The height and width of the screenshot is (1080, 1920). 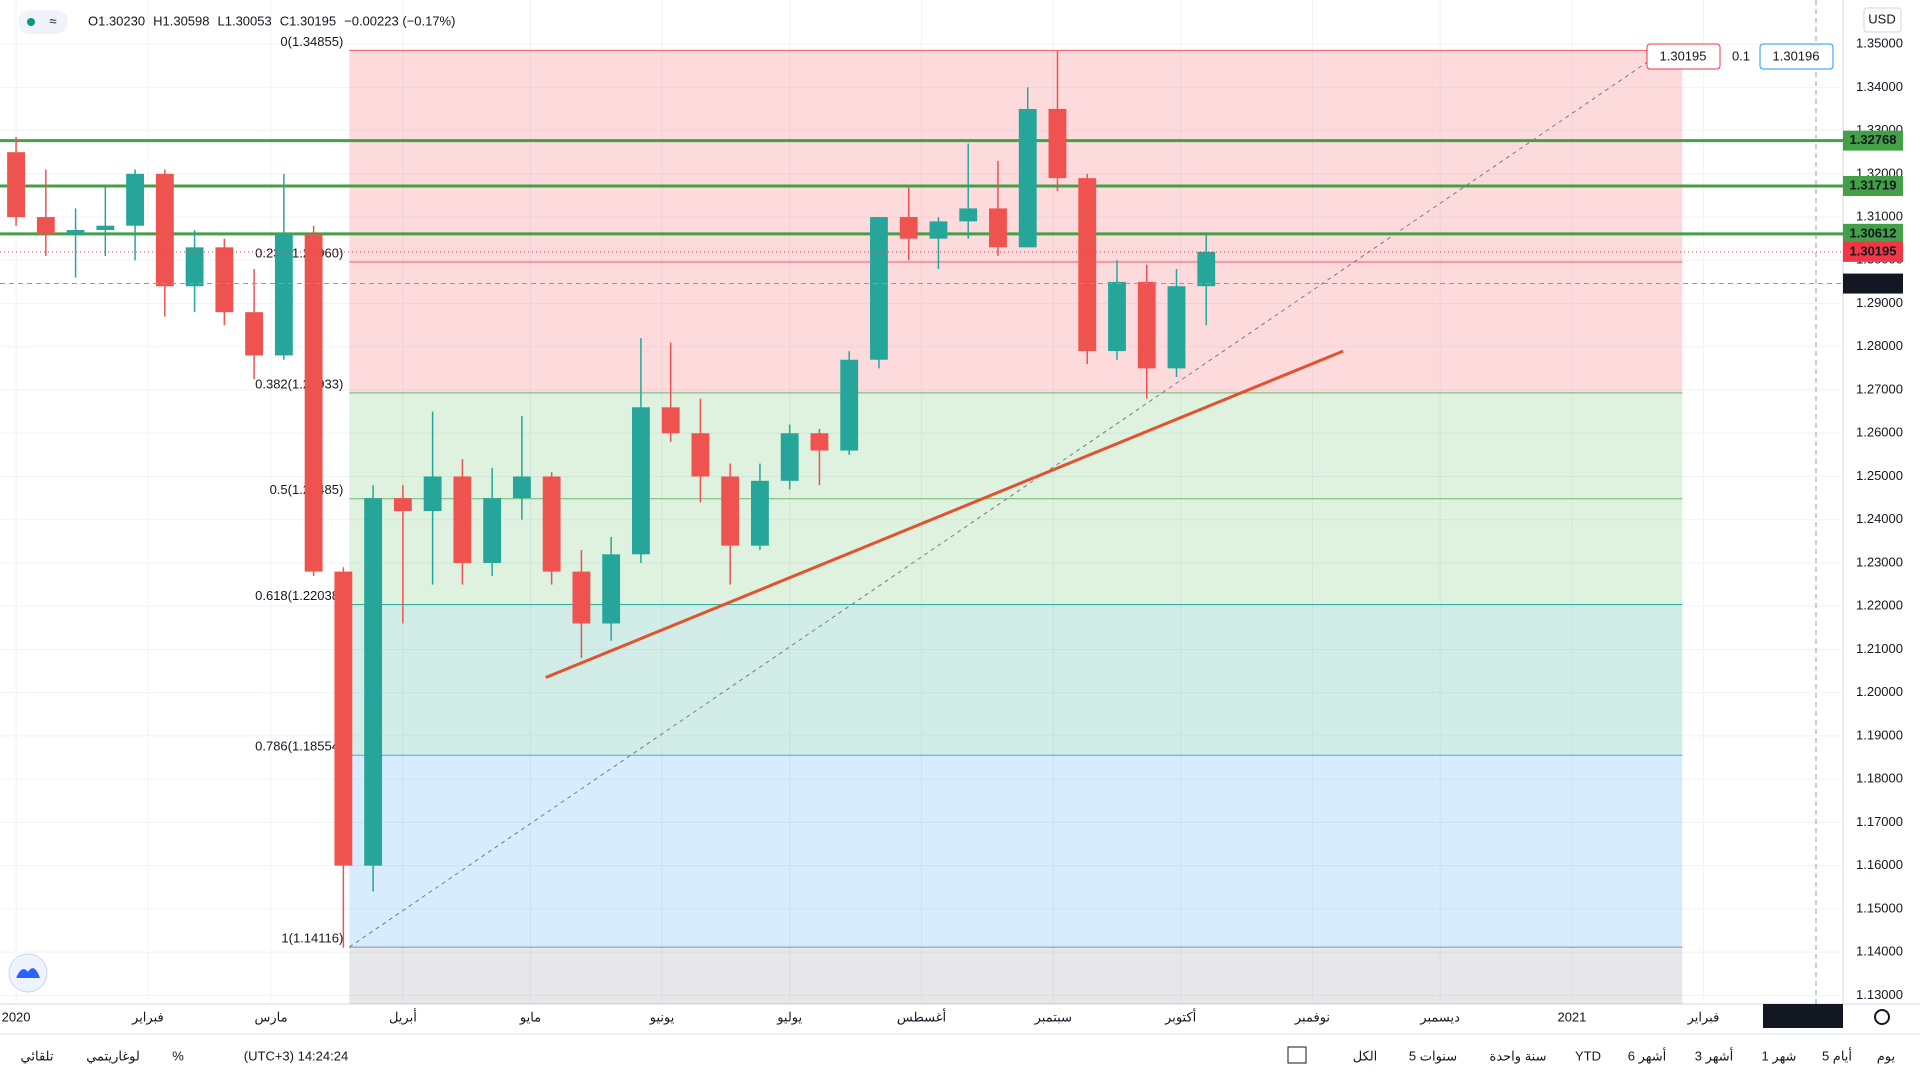 I want to click on date-tag-label: 02 مارس '21, so click(x=1803, y=1015).